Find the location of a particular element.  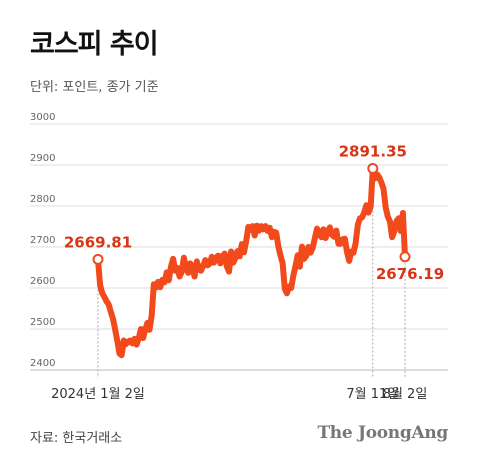

y-tick-label: 2900 is located at coordinates (42, 158).